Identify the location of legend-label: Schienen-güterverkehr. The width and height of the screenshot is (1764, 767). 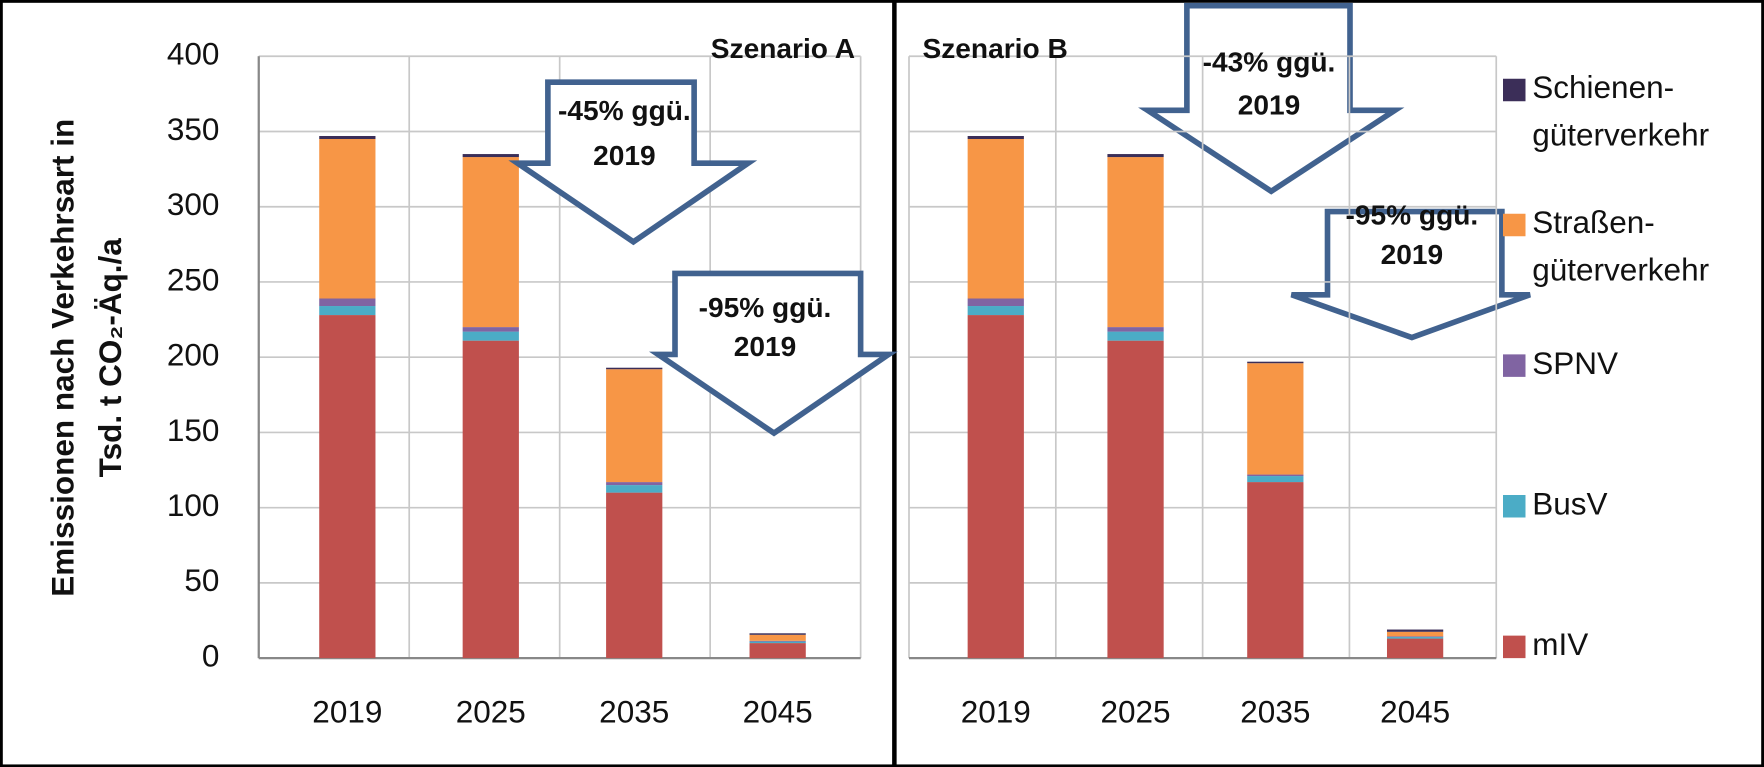
(1620, 110).